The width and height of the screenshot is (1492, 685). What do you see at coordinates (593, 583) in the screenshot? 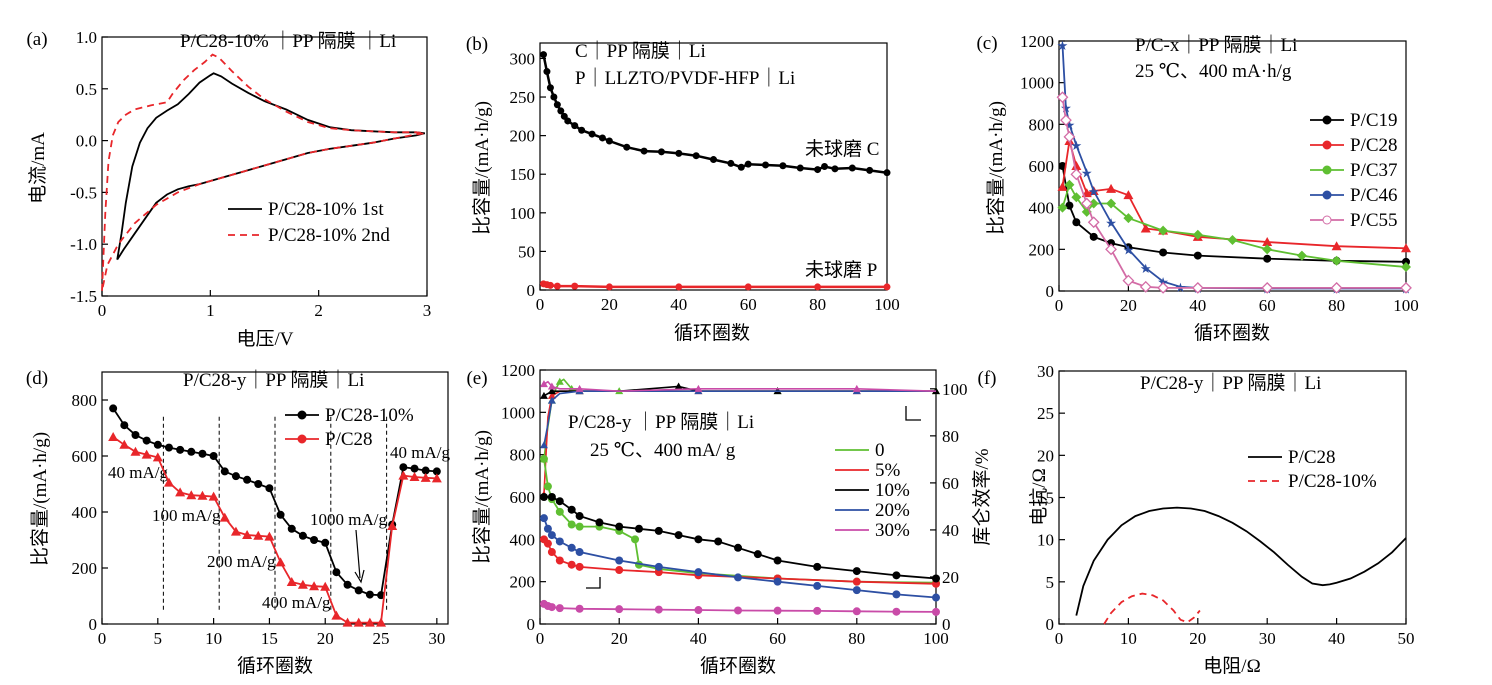
I see `left-axis-arrow` at bounding box center [593, 583].